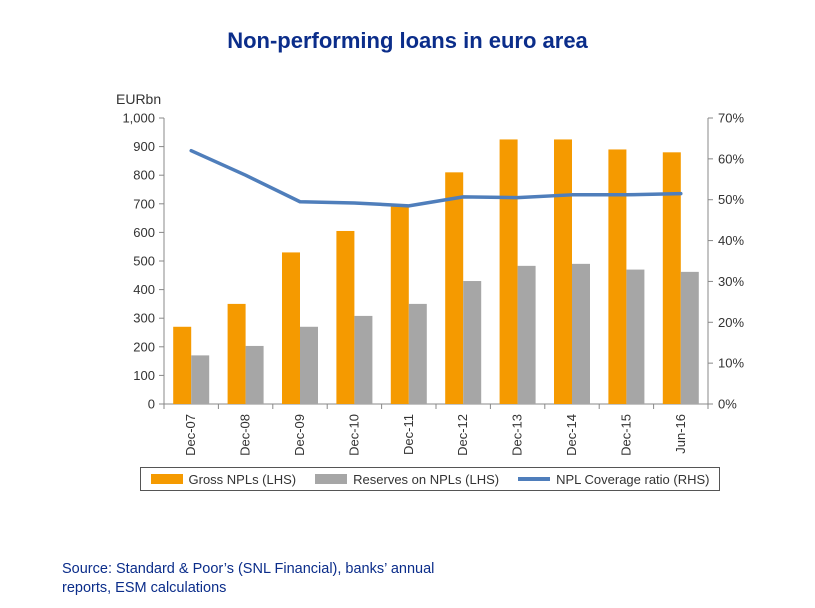  I want to click on legend-label-reserves: Reserves on NPLs (LHS), so click(426, 479).